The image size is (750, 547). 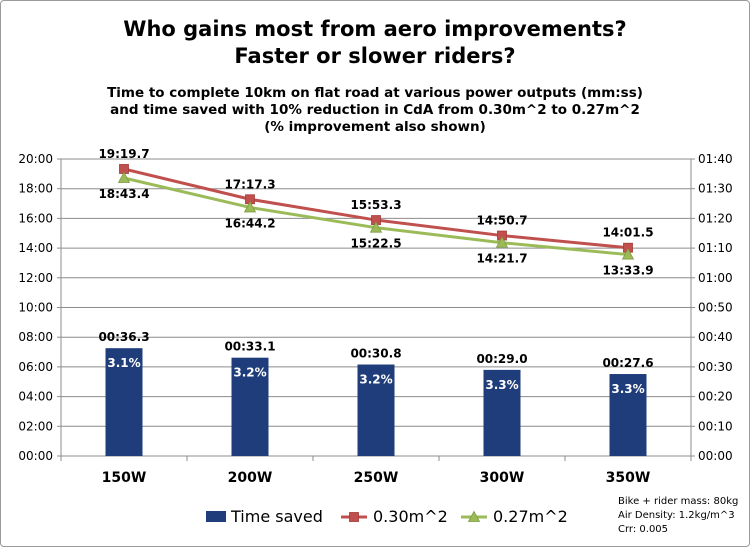 I want to click on left-tick-label: 04:00, so click(x=35, y=397).